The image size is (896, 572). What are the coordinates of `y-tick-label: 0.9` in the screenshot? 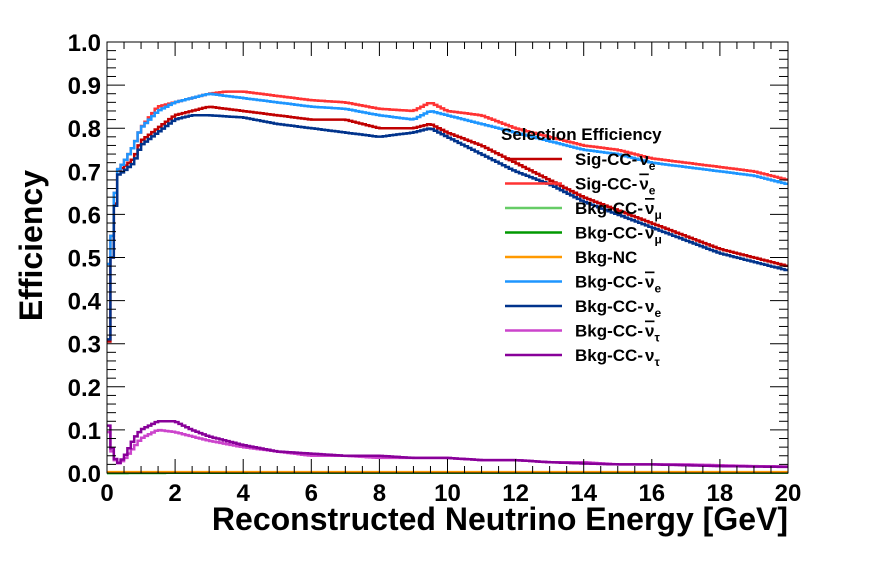 It's located at (84, 86).